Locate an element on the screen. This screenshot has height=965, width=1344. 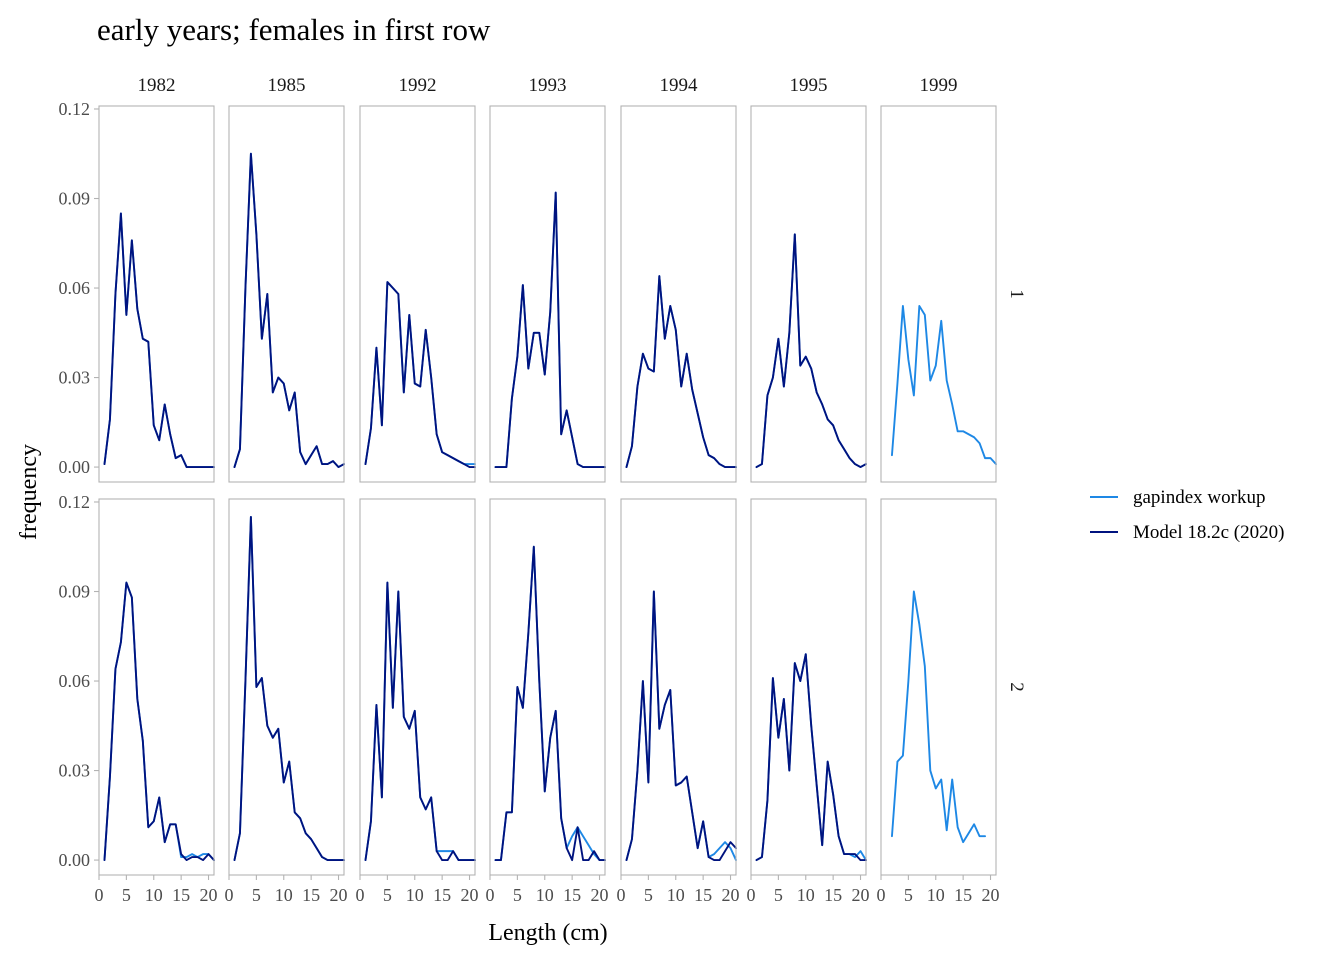
legend-item: Model 18.2c (2020) is located at coordinates (1187, 532).